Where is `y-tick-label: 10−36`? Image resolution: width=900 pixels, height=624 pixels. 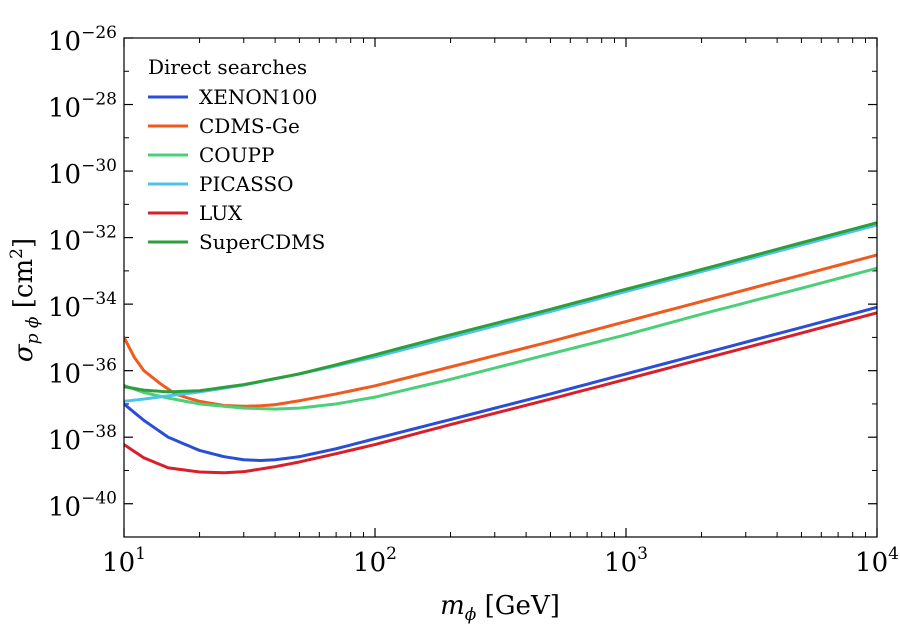 y-tick-label: 10−36 is located at coordinates (82, 373).